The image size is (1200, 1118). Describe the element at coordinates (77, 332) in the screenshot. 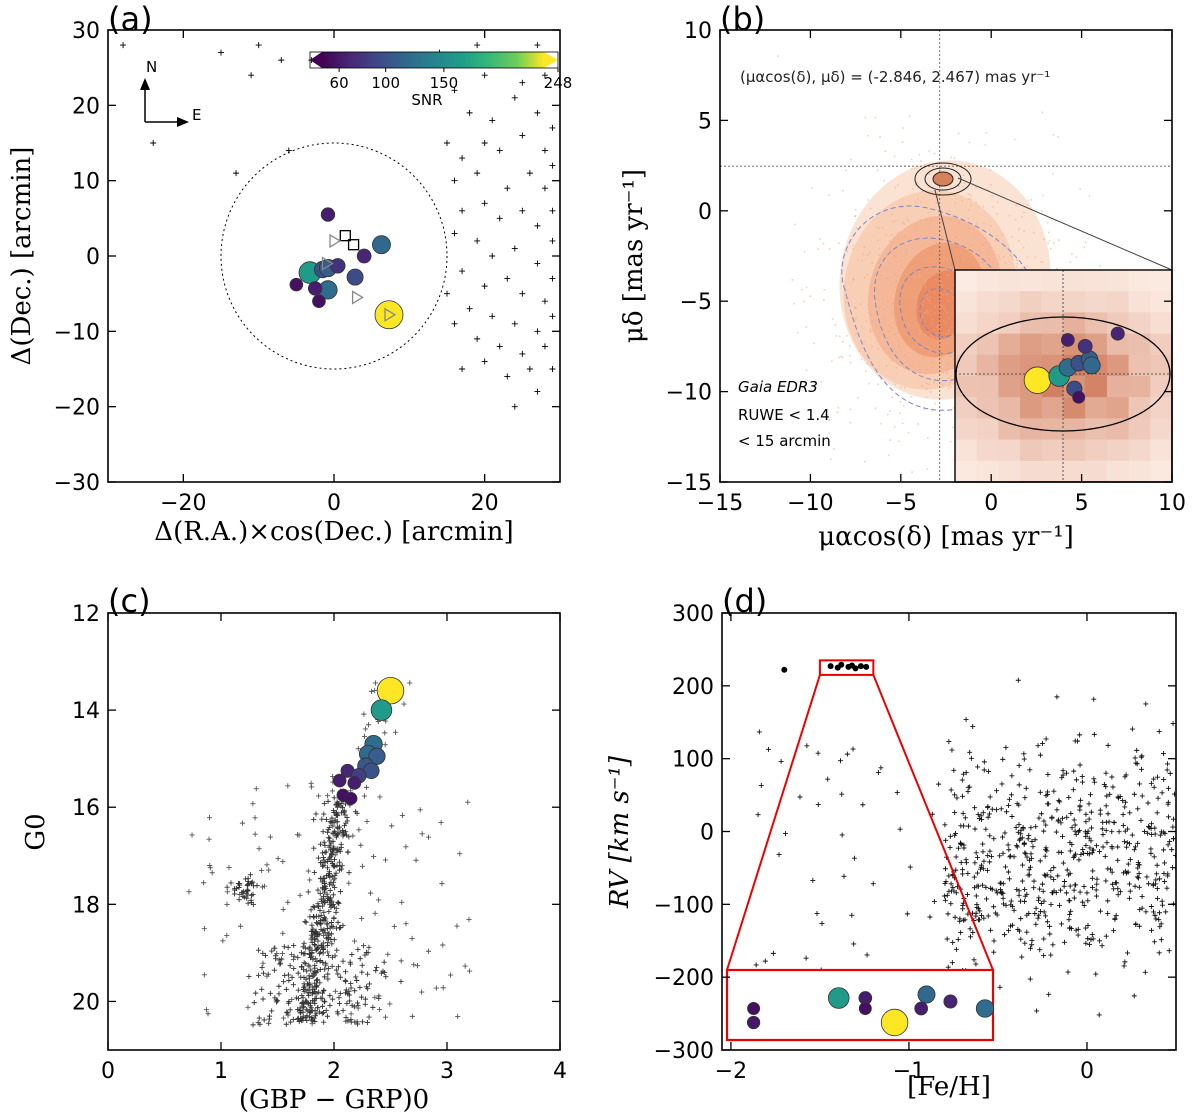

I see `panel-a-ytick-label: −10` at that location.